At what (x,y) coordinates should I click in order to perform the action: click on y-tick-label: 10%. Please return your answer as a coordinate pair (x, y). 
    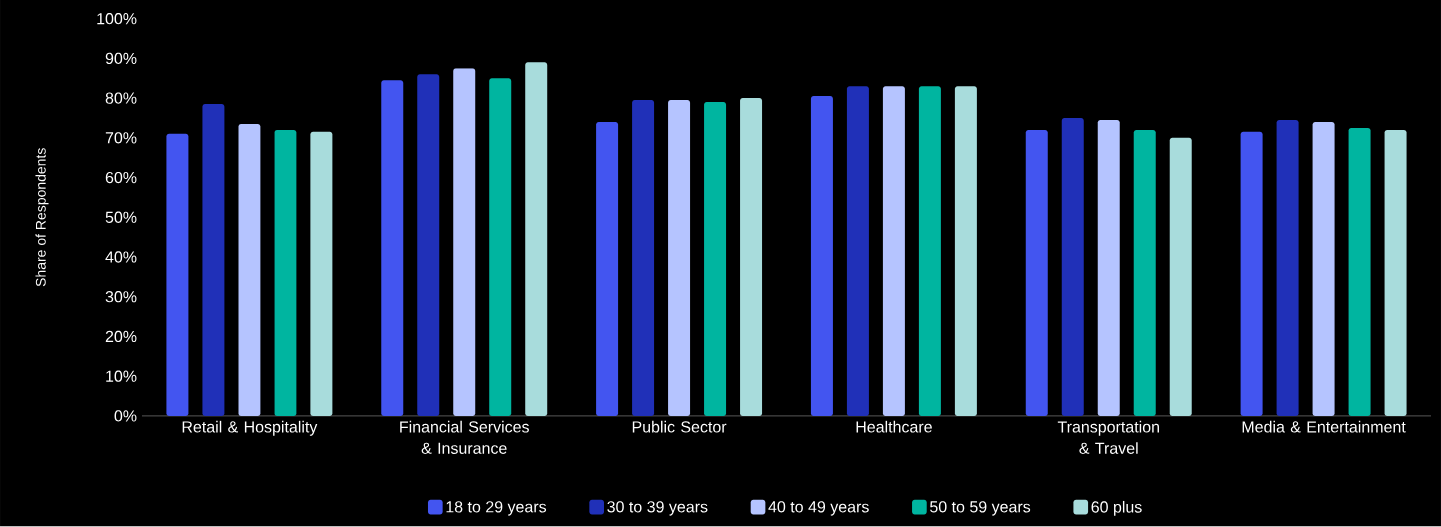
    Looking at the image, I should click on (121, 376).